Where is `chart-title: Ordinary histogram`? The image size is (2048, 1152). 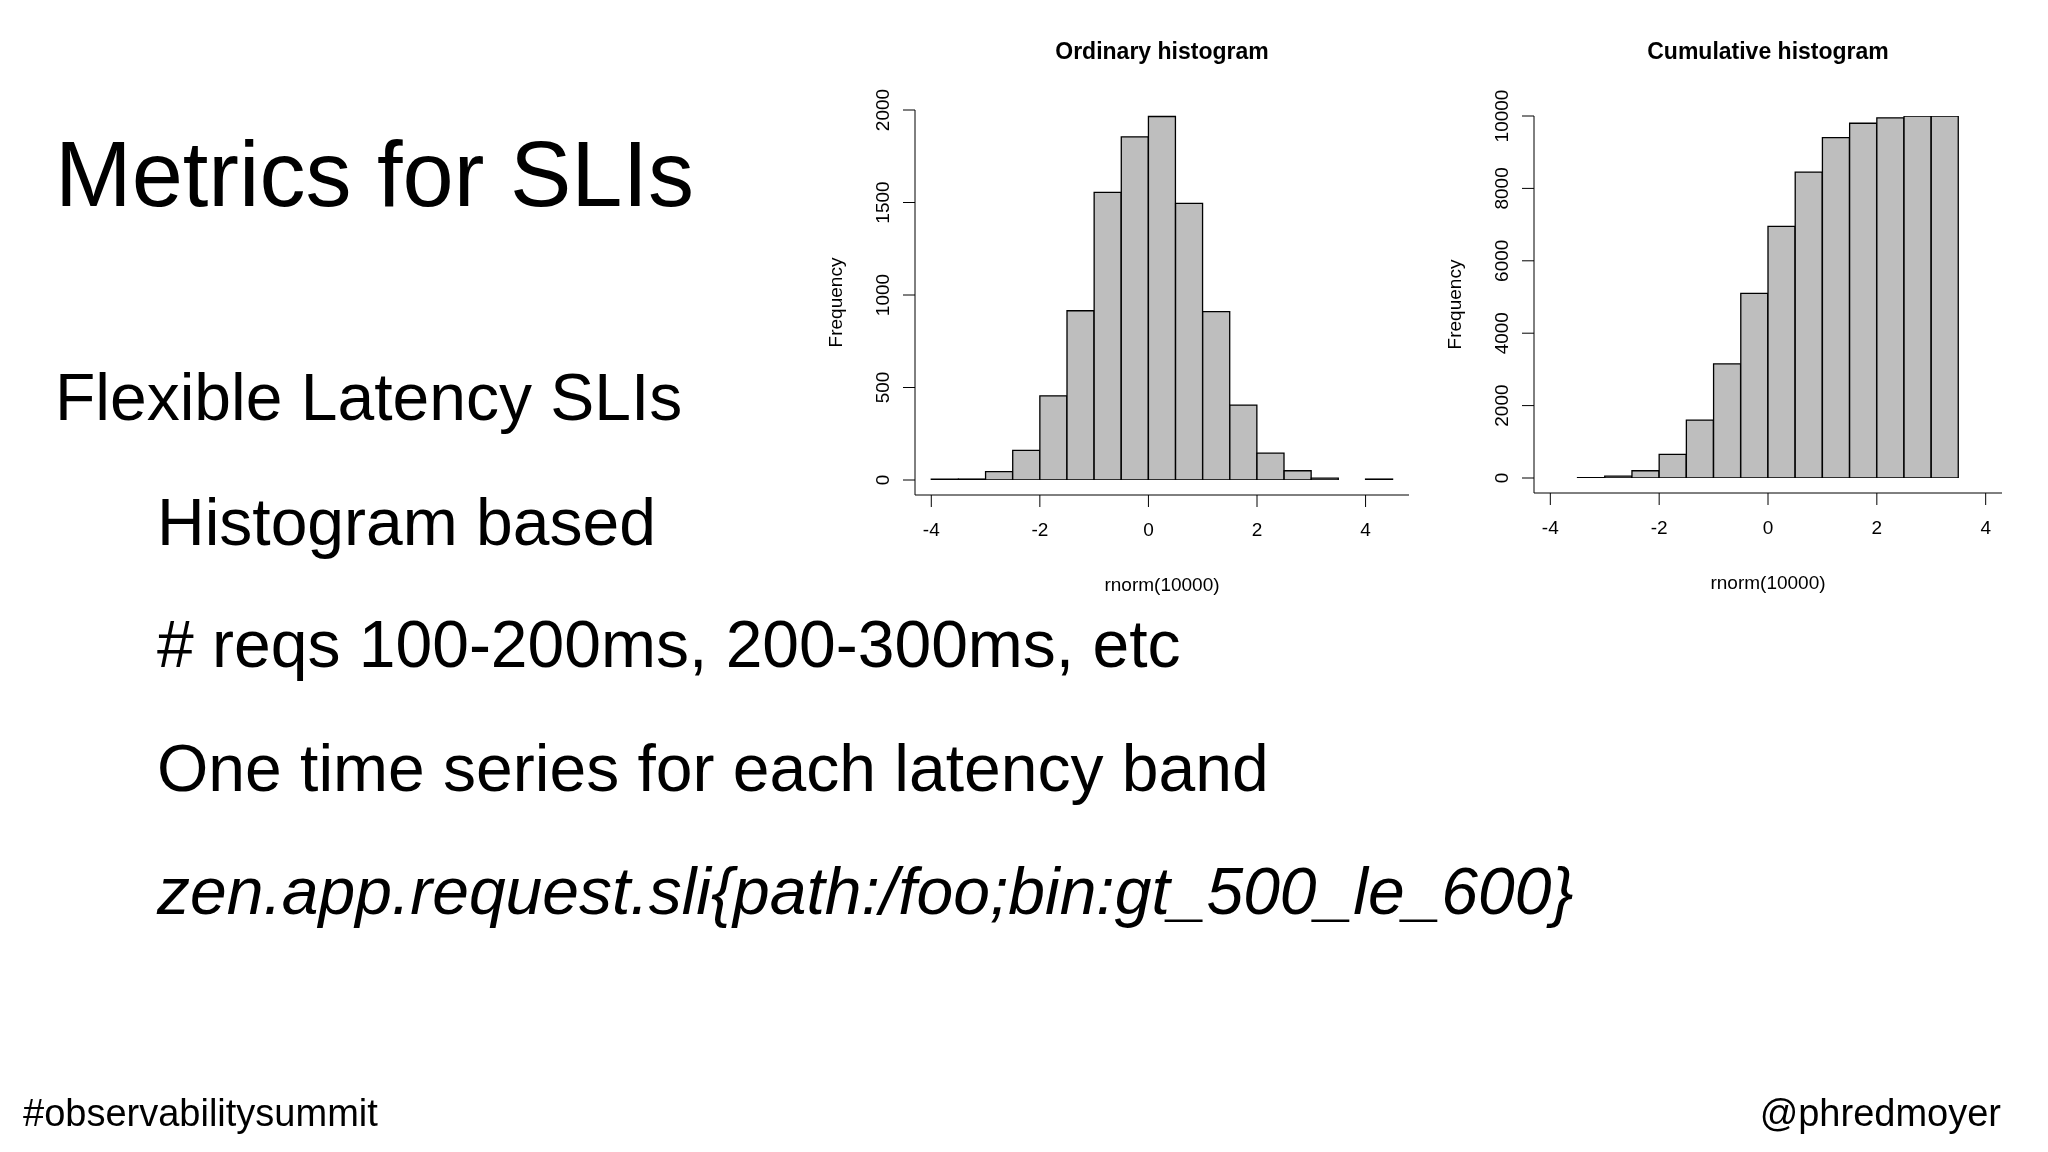 chart-title: Ordinary histogram is located at coordinates (1162, 51).